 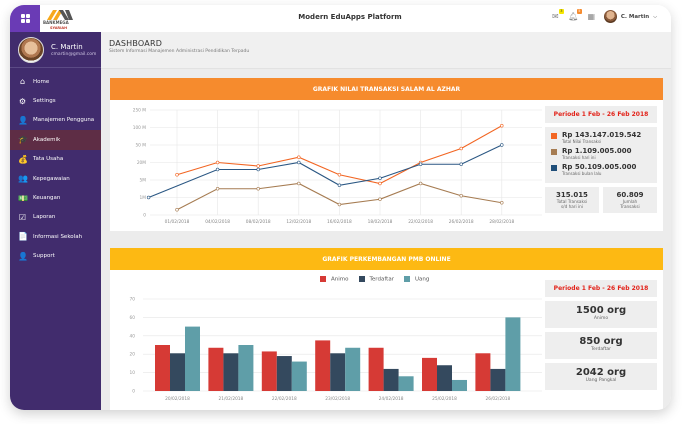 What do you see at coordinates (561, 11) in the screenshot?
I see `mail-badge: 3` at bounding box center [561, 11].